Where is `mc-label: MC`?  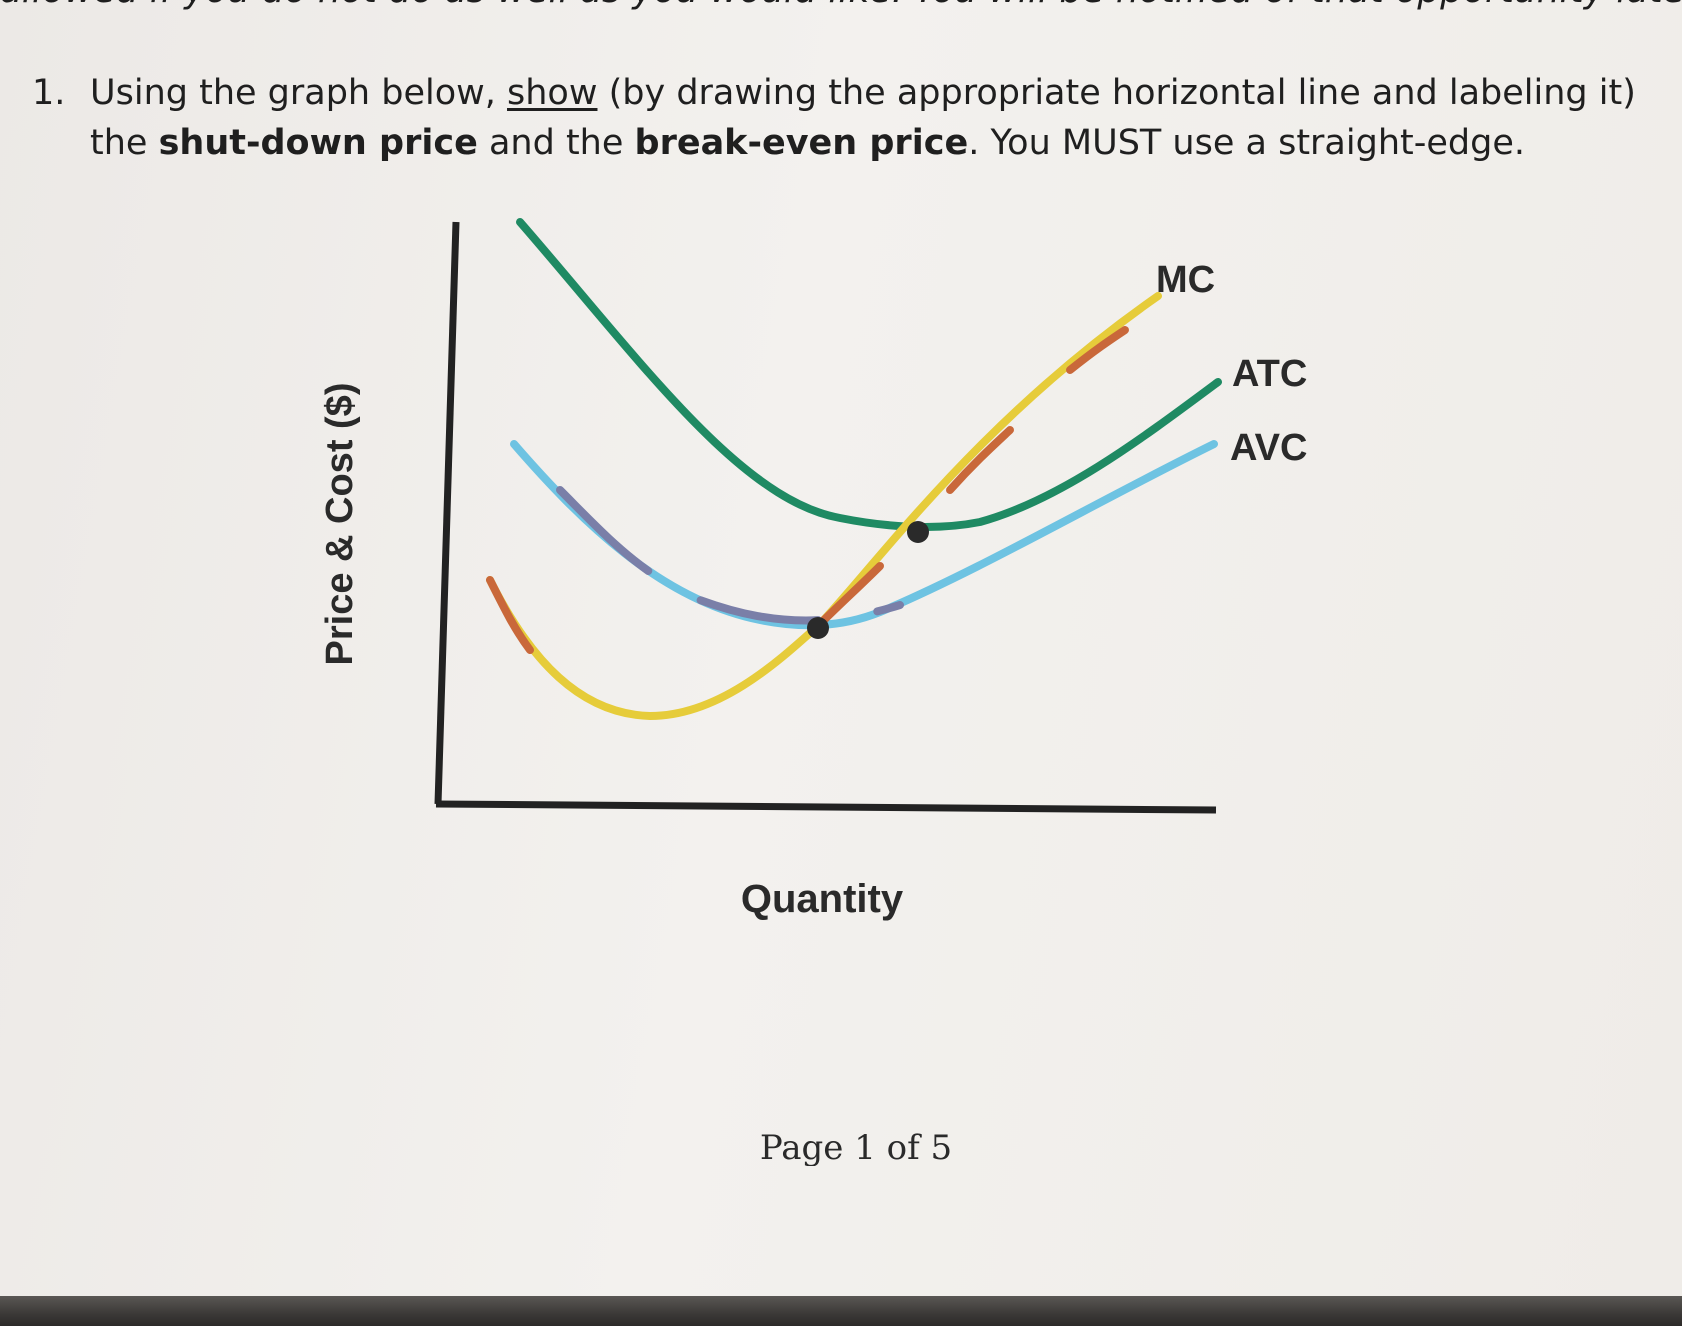 mc-label: MC is located at coordinates (1185, 280).